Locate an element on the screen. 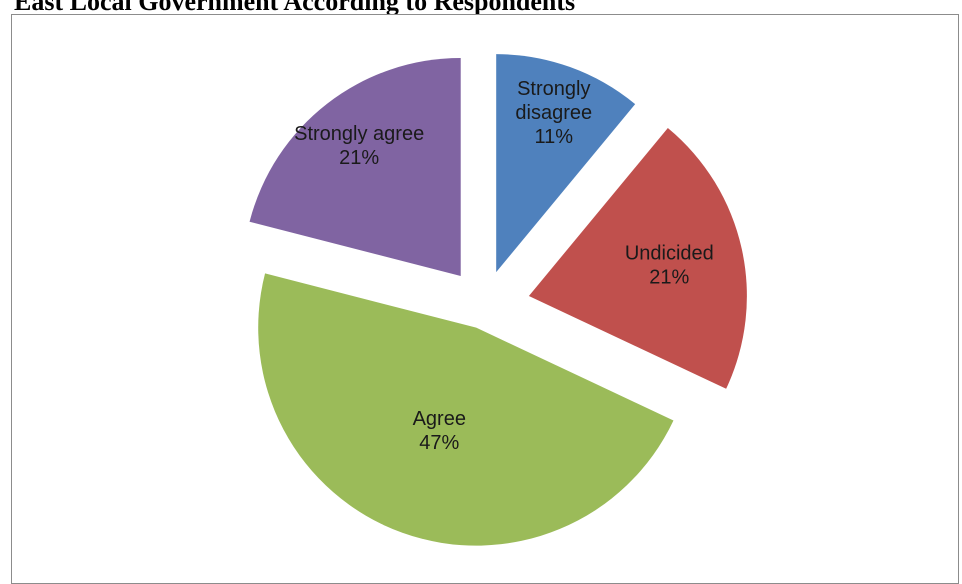  slice-label-agree: Agree 47% is located at coordinates (439, 431).